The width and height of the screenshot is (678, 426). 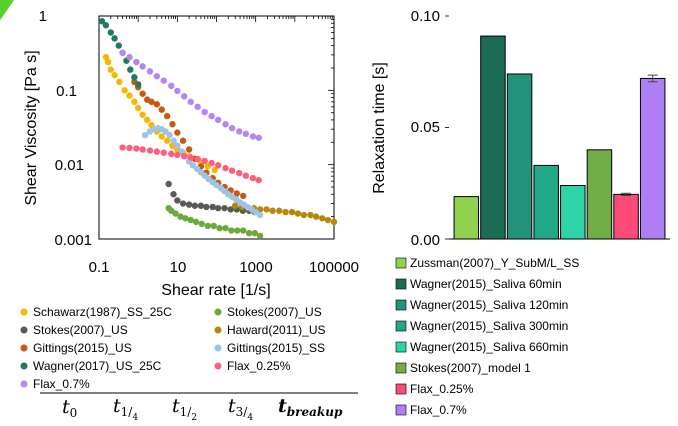 What do you see at coordinates (43, 16) in the screenshot?
I see `y-tick-1: 1` at bounding box center [43, 16].